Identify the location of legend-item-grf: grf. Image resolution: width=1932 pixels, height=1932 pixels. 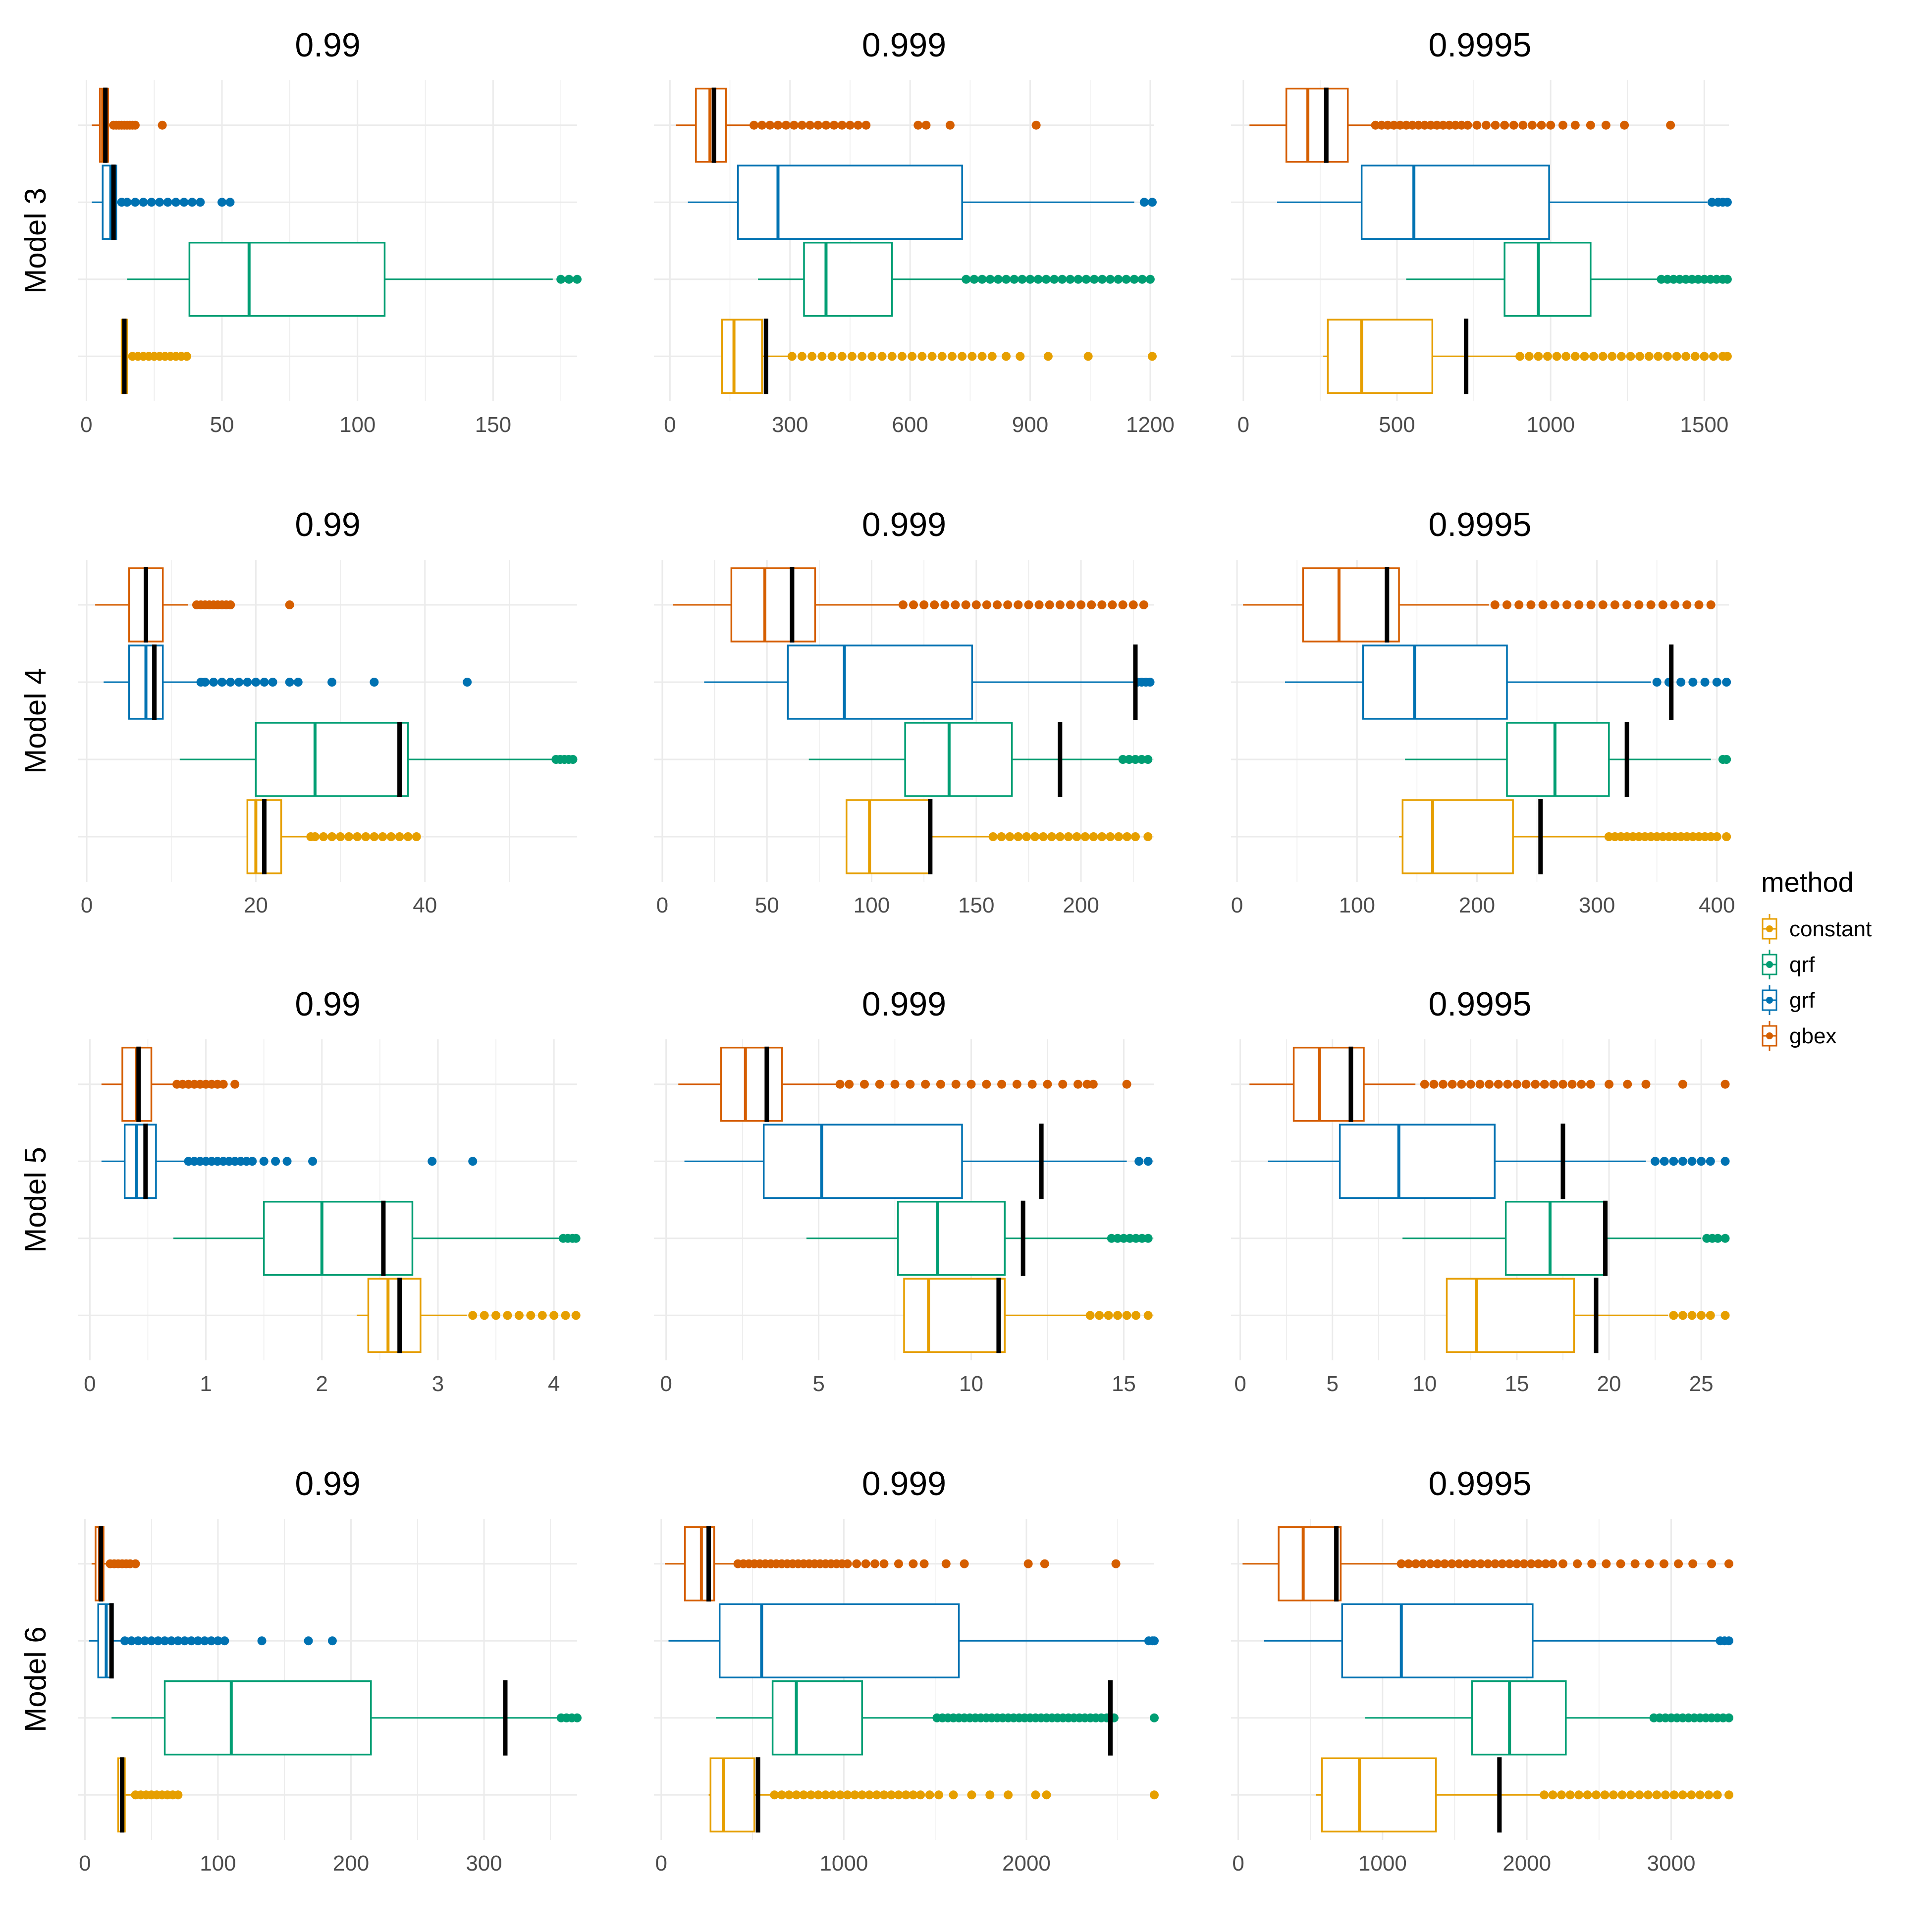
(1788, 1000).